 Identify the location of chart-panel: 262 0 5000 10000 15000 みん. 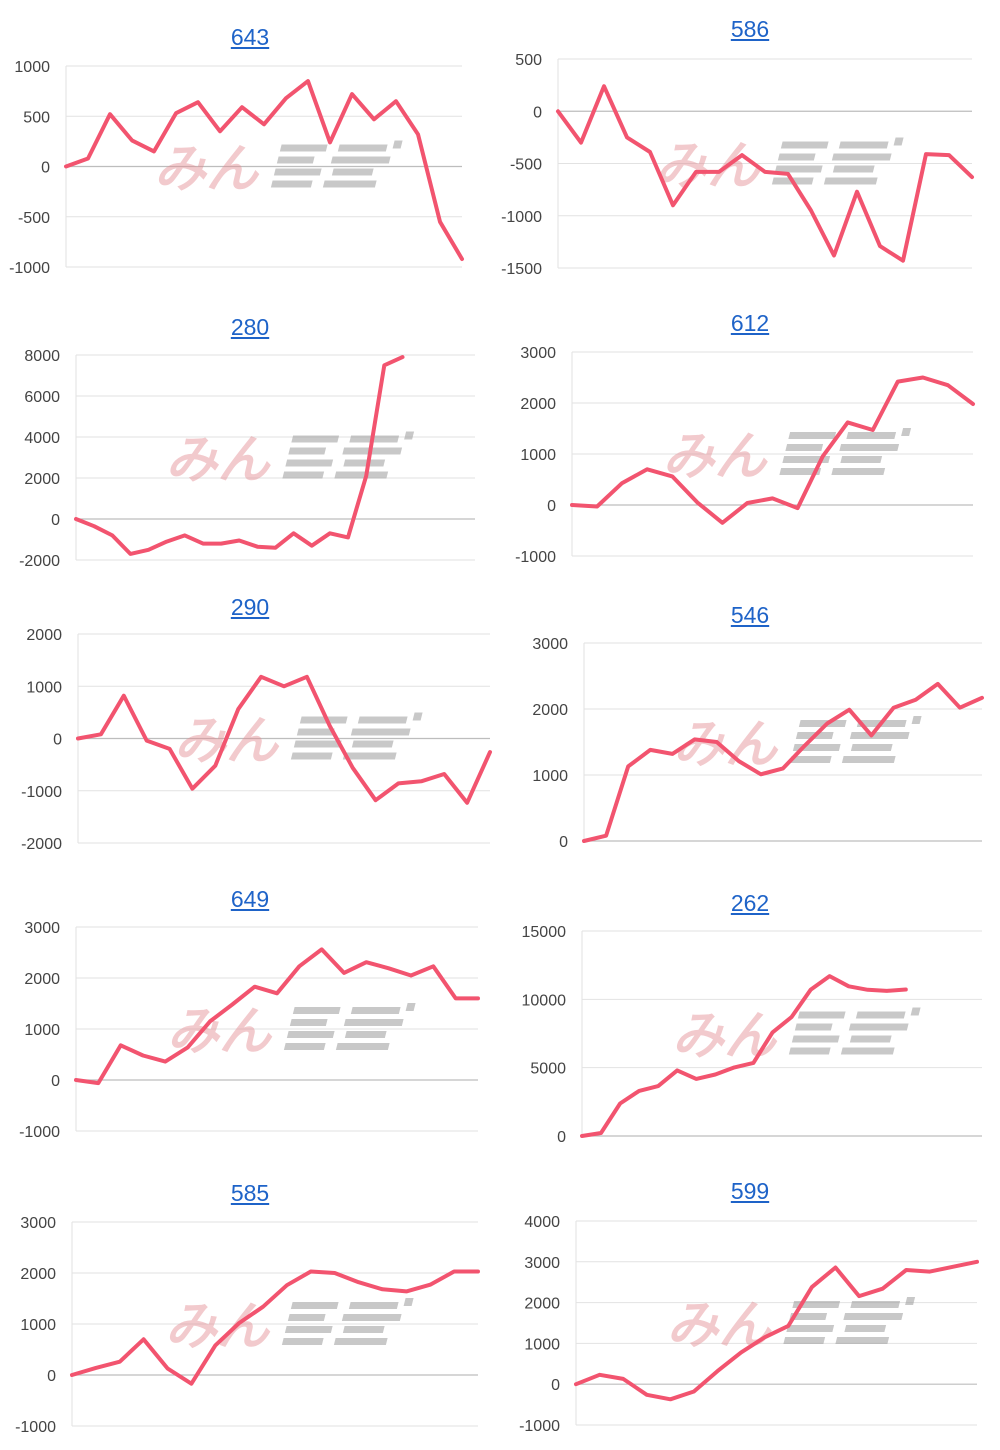
(750, 1015).